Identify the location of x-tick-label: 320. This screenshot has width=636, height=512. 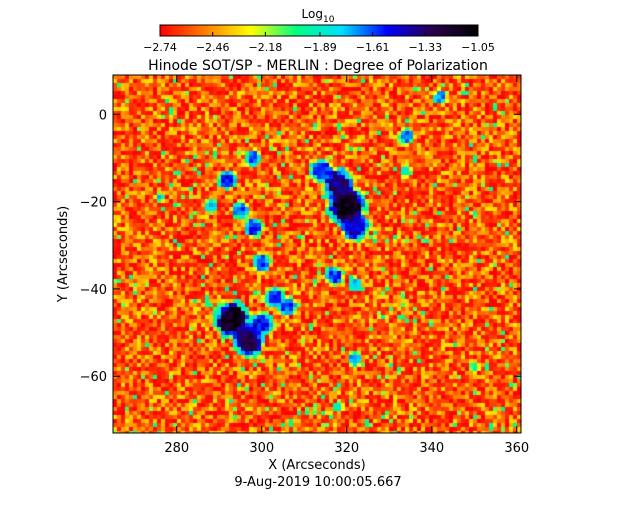
(346, 448).